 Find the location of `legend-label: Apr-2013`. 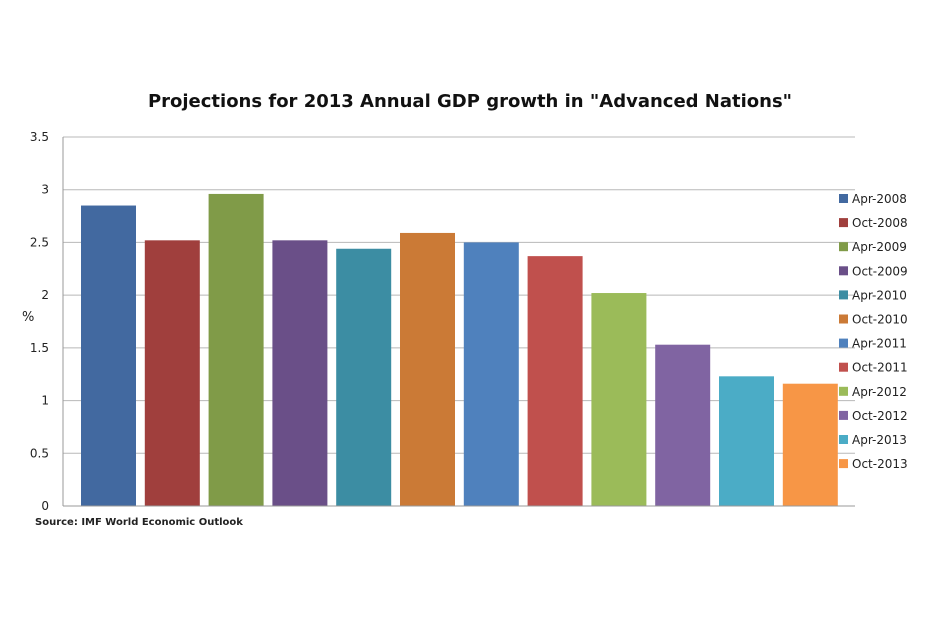

legend-label: Apr-2013 is located at coordinates (879, 440).